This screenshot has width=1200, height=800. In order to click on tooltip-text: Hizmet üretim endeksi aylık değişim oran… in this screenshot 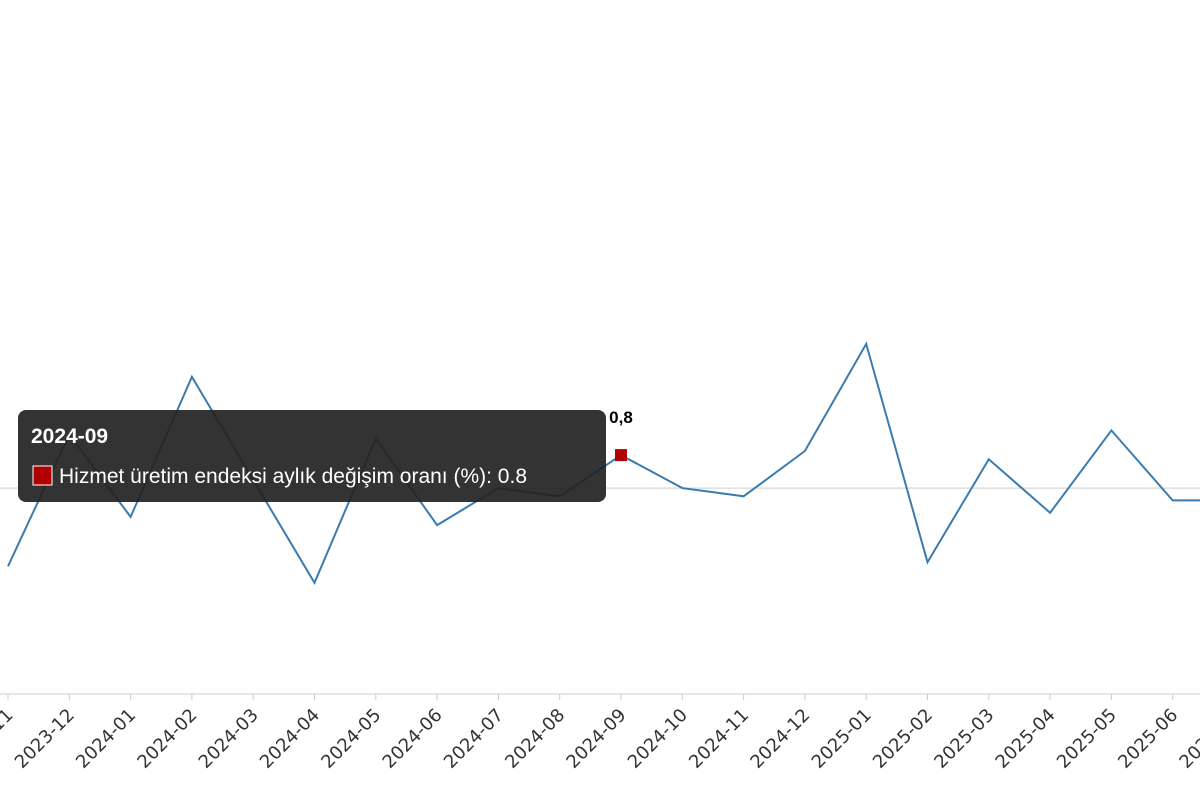, I will do `click(293, 476)`.